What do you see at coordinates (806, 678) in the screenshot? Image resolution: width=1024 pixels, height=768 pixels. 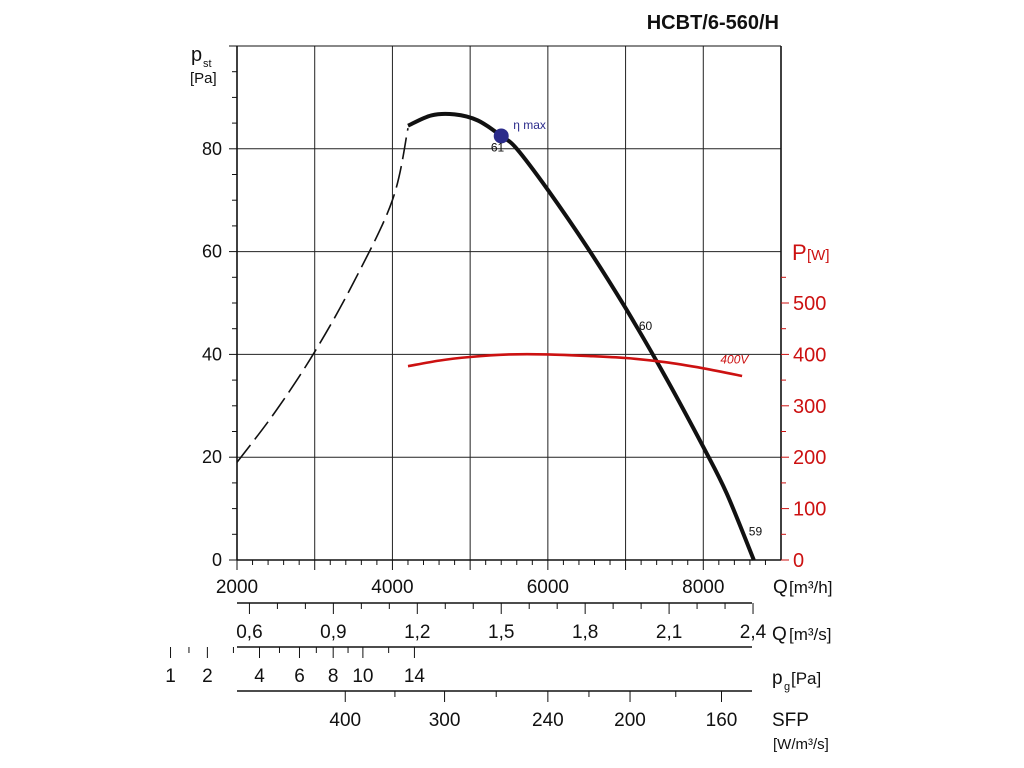 I see `scale-pg-unit: [Pa]` at bounding box center [806, 678].